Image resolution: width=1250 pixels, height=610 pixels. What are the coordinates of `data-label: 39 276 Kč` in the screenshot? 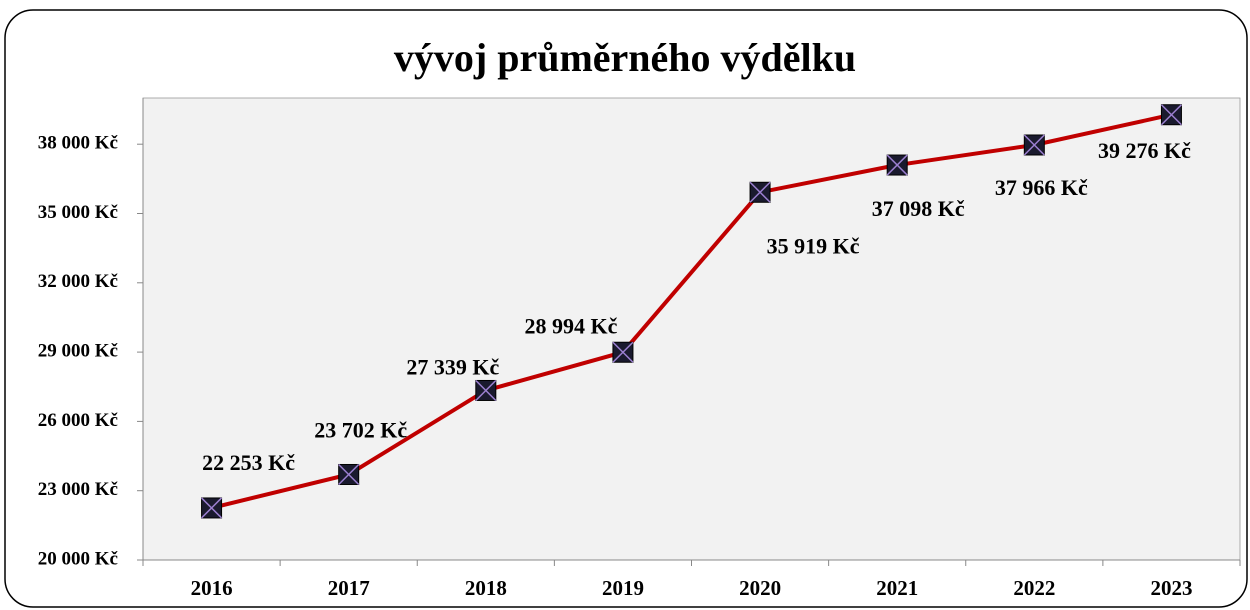 It's located at (1144, 150).